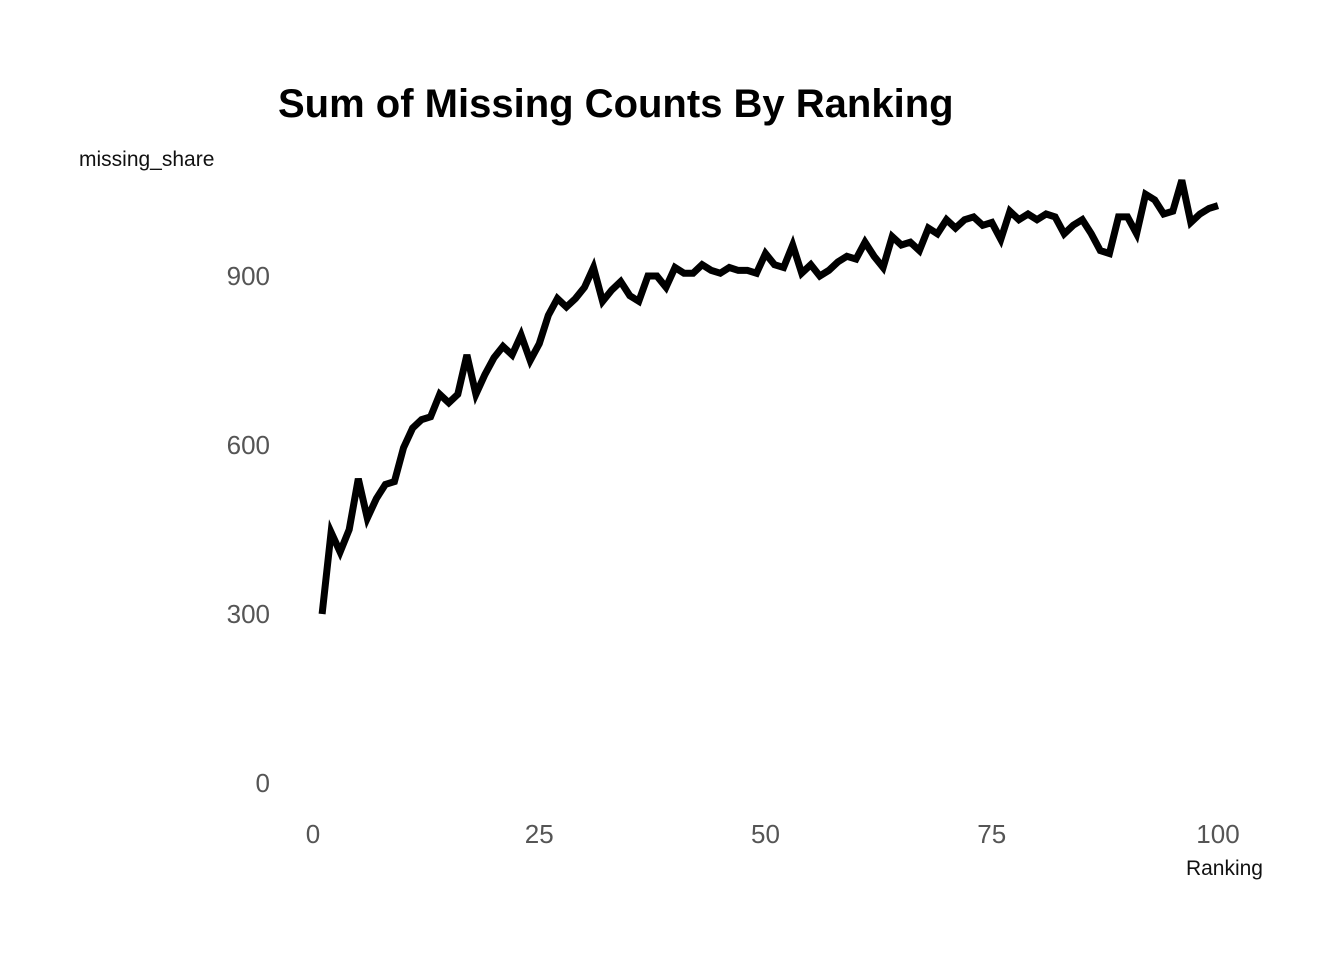 The image size is (1344, 960). Describe the element at coordinates (765, 834) in the screenshot. I see `x-tick-label: 50` at that location.